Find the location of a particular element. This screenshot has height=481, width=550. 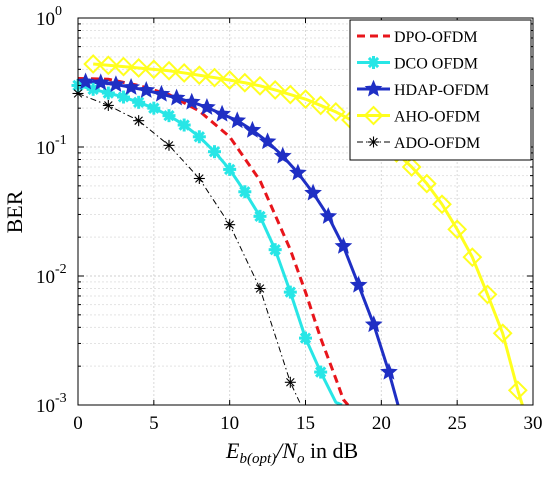

legend-item: AHO-OFDM is located at coordinates (418, 115).